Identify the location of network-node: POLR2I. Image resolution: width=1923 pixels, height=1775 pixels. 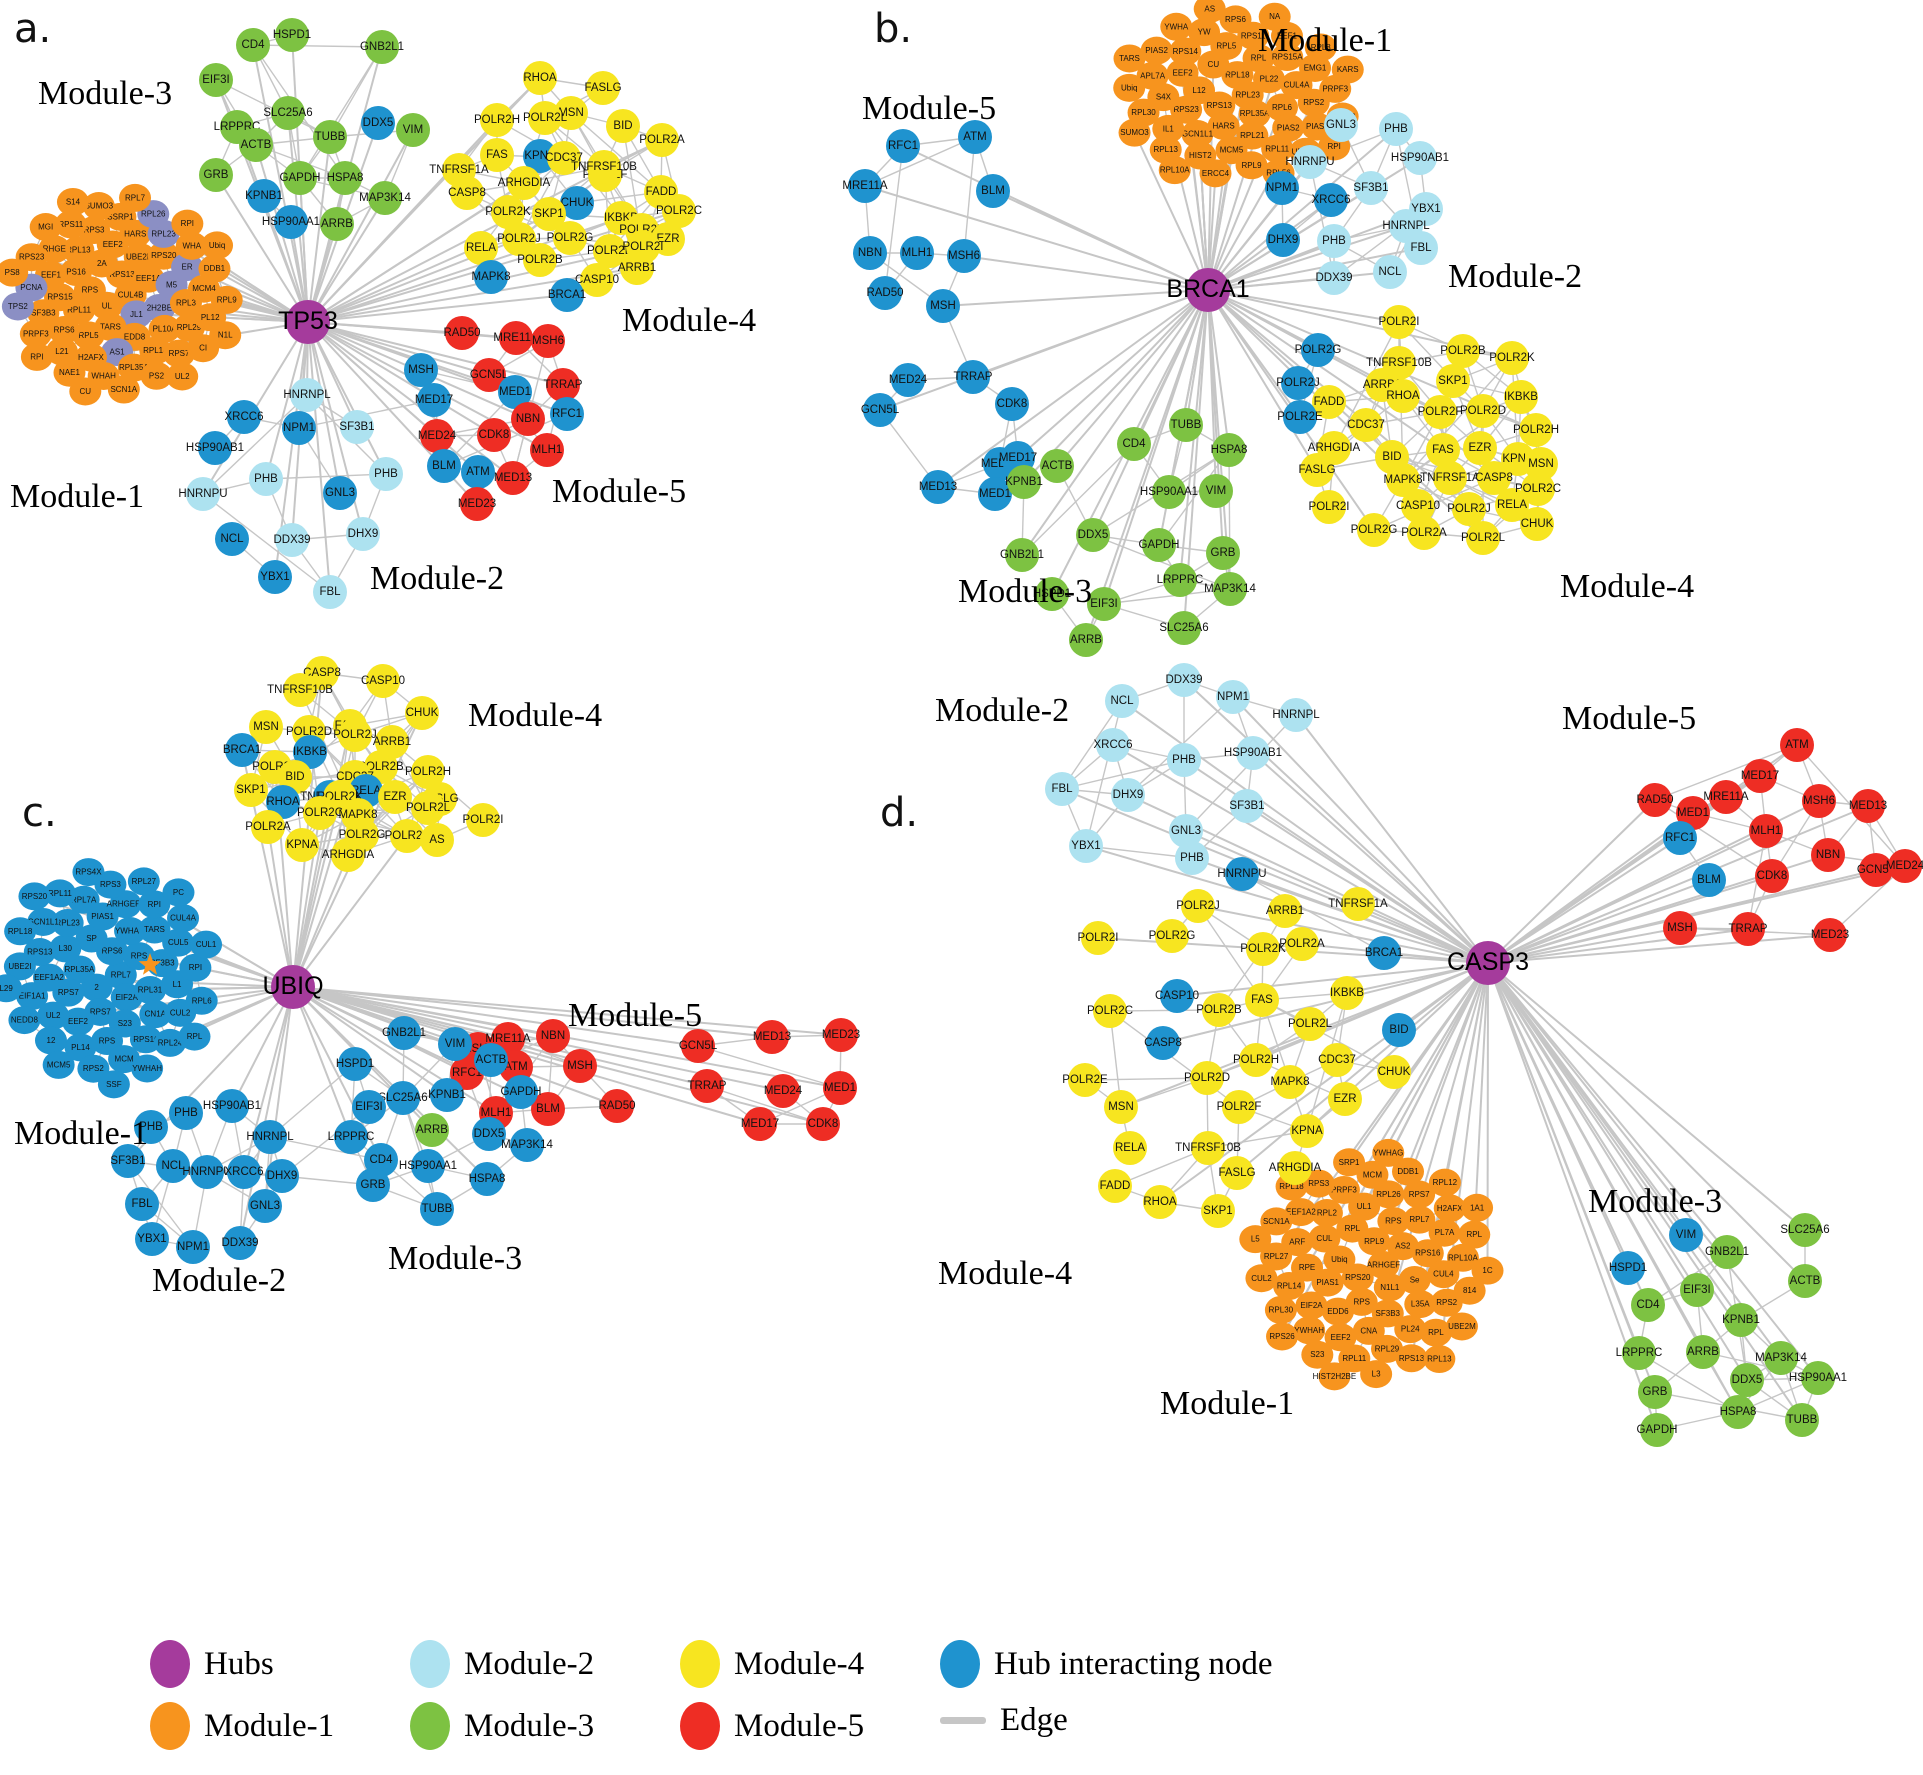
(483, 820).